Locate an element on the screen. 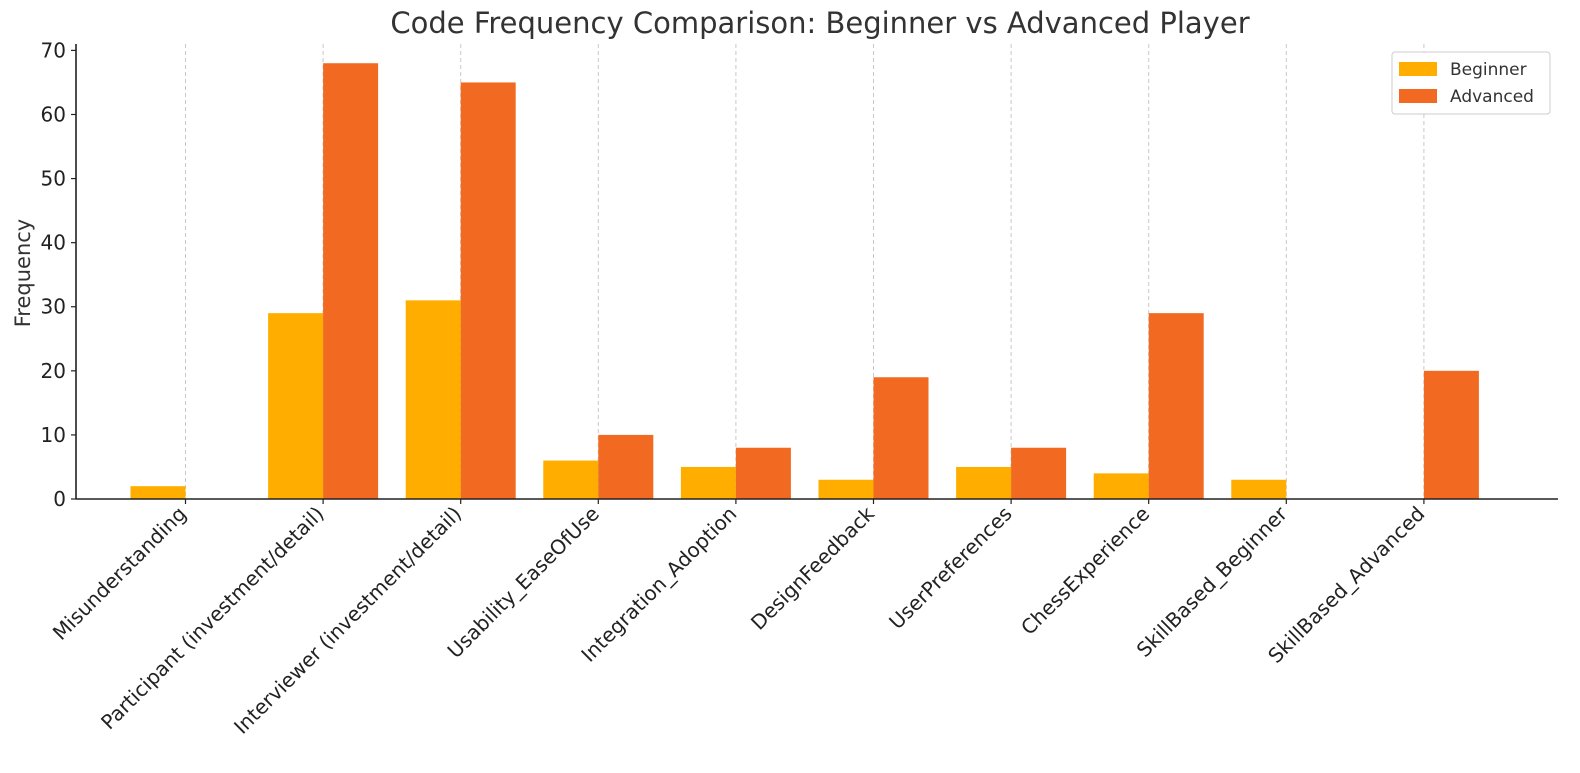 The width and height of the screenshot is (1580, 773). legend: Beginner Advanced is located at coordinates (1471, 83).